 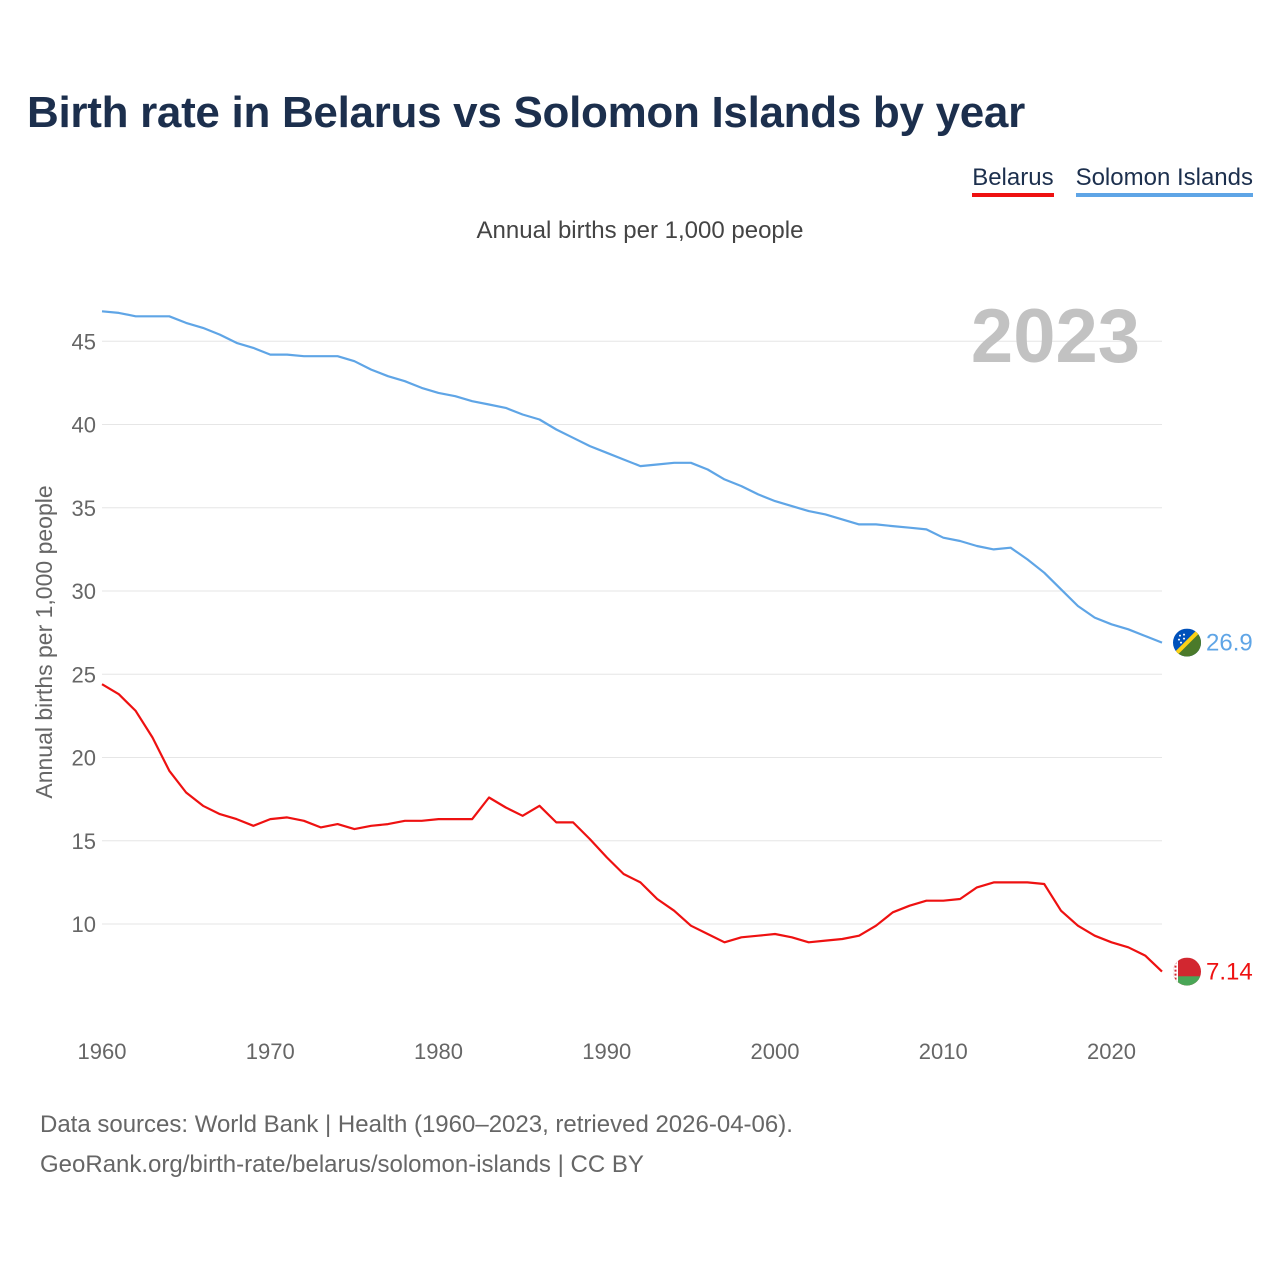 I want to click on y-tick-10: 10, so click(x=84, y=924).